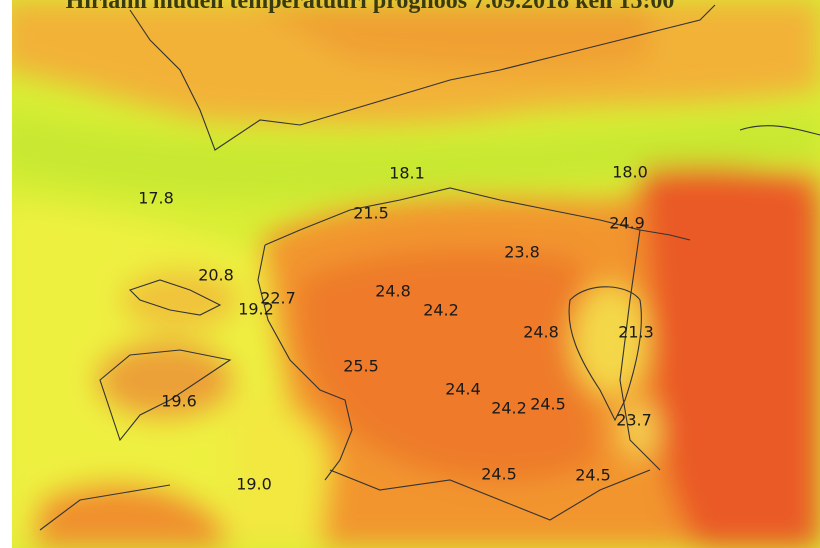 This screenshot has height=548, width=820. I want to click on temperature-label: 18.0, so click(630, 172).